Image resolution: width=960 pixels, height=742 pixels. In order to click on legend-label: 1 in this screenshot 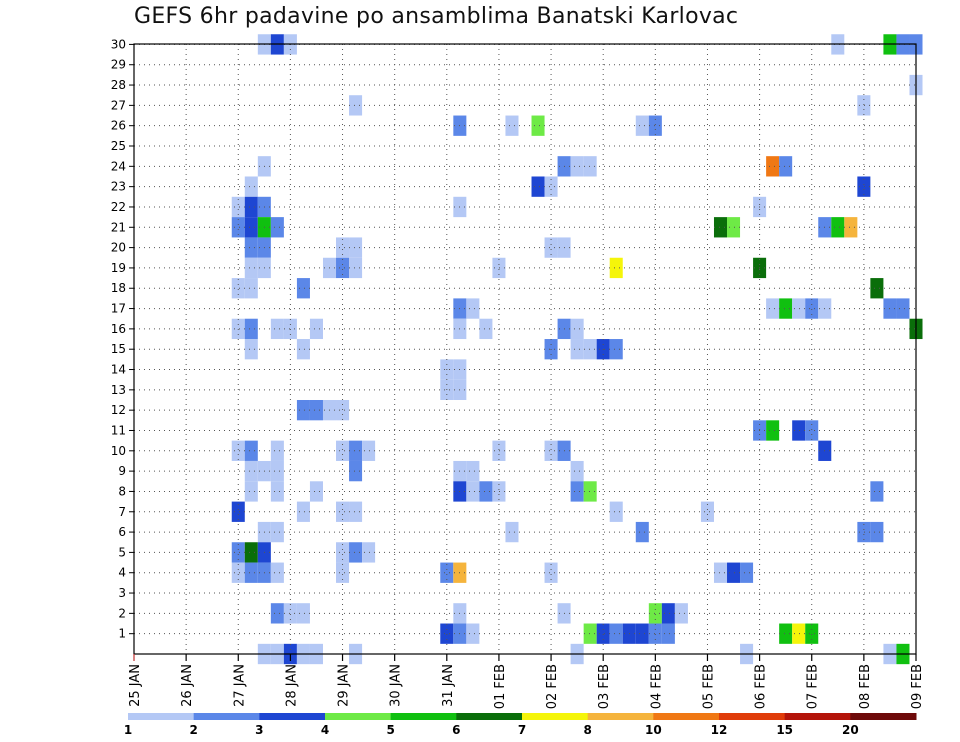, I will do `click(128, 730)`.